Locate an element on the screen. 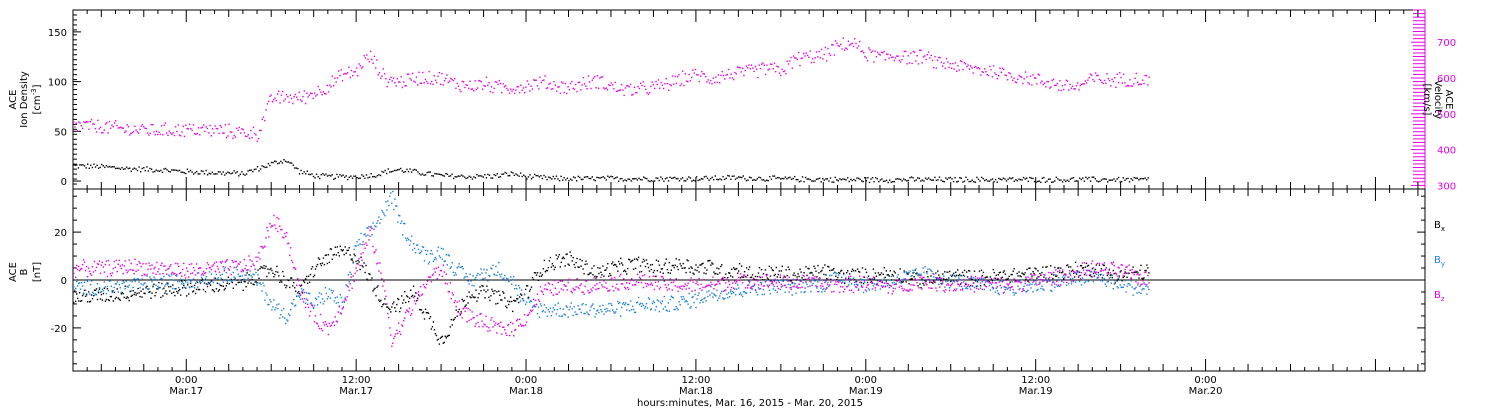  b-axis-label-line: ACE is located at coordinates (13, 272).